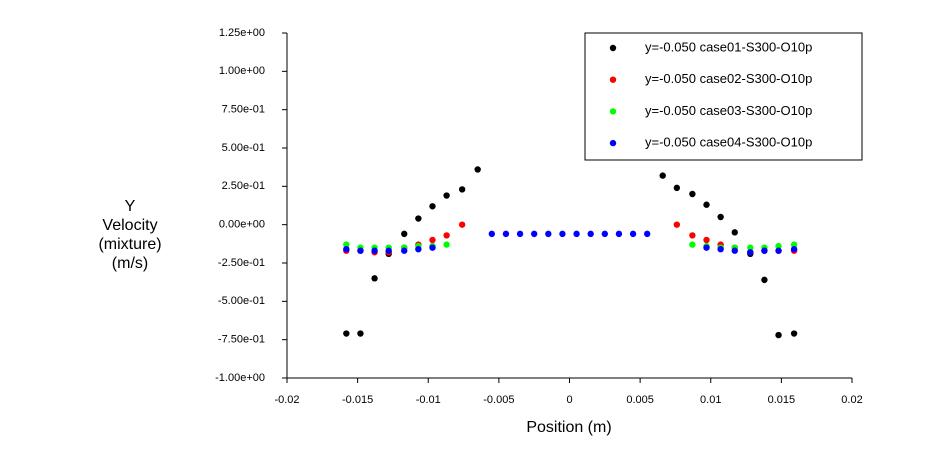  I want to click on x-tick-label: -0.02, so click(286, 400).